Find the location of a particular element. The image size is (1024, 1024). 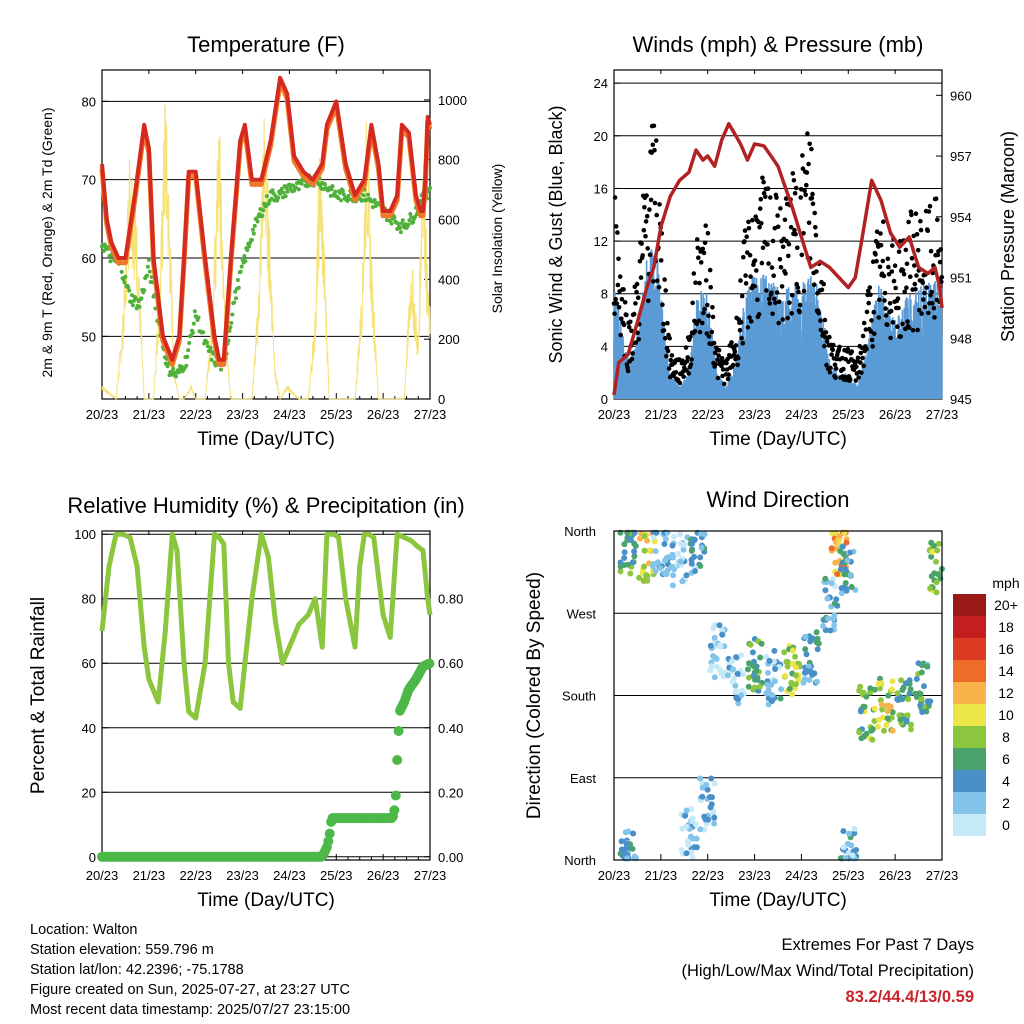

y-tick-label: West is located at coordinates (582, 613).